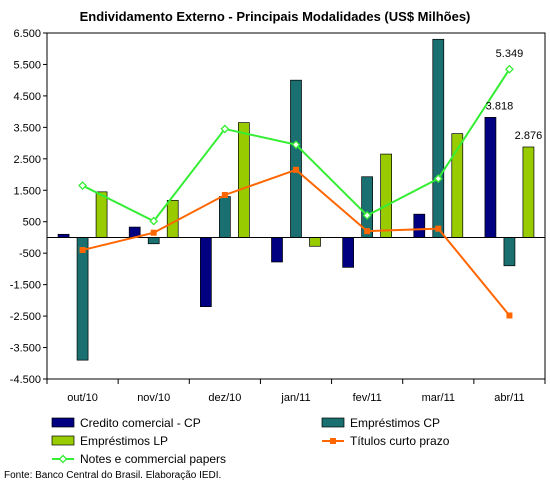 This screenshot has height=492, width=550. I want to click on x-tick-label: out/10, so click(82, 398).